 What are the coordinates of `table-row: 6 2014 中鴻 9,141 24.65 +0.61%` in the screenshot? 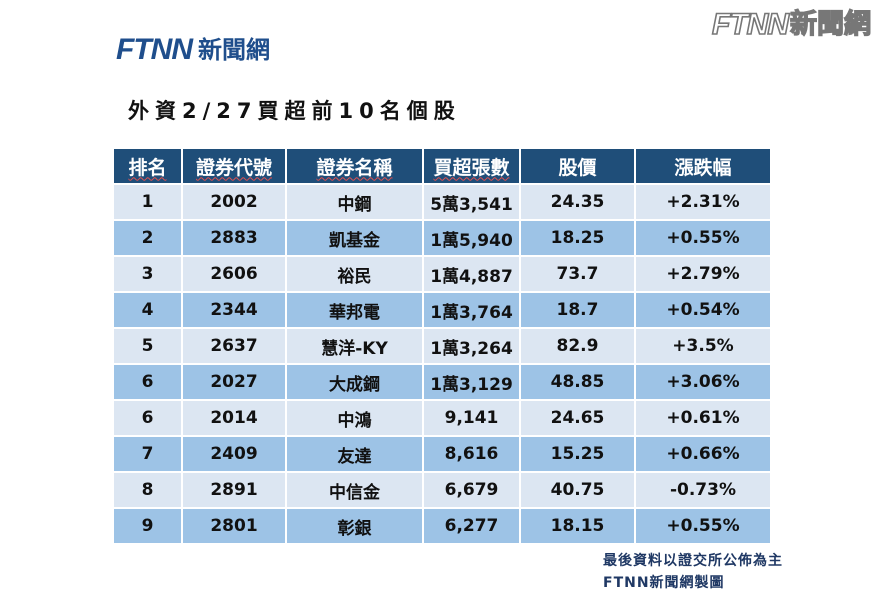 It's located at (442, 417).